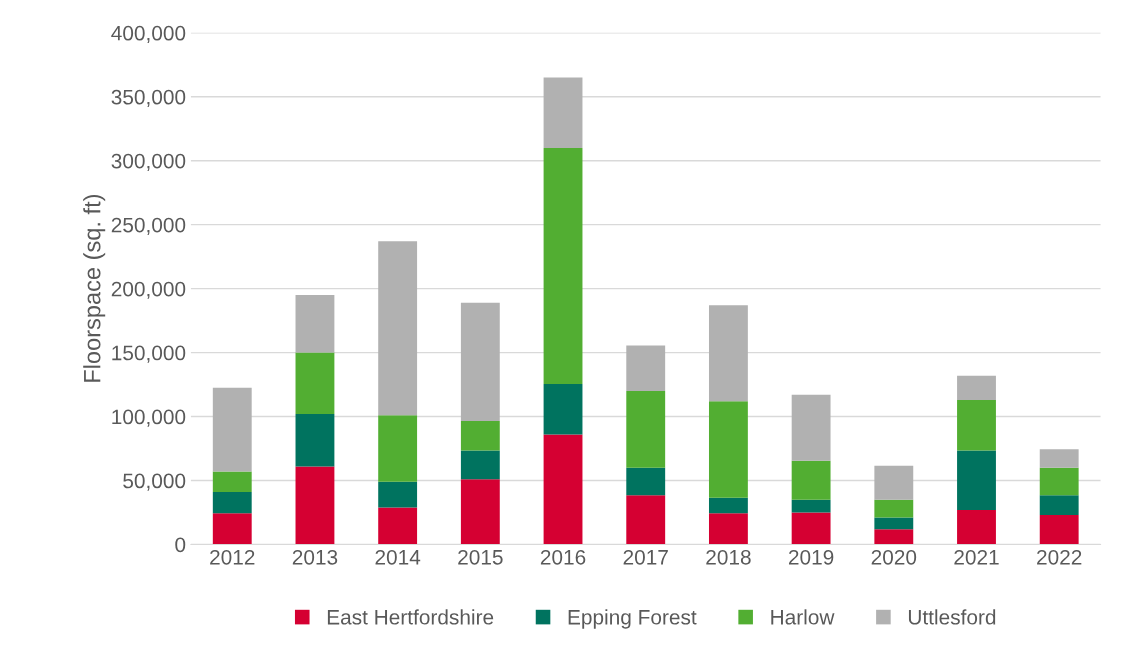 The width and height of the screenshot is (1123, 656). What do you see at coordinates (728, 557) in the screenshot?
I see `x-tick-label: 2018` at bounding box center [728, 557].